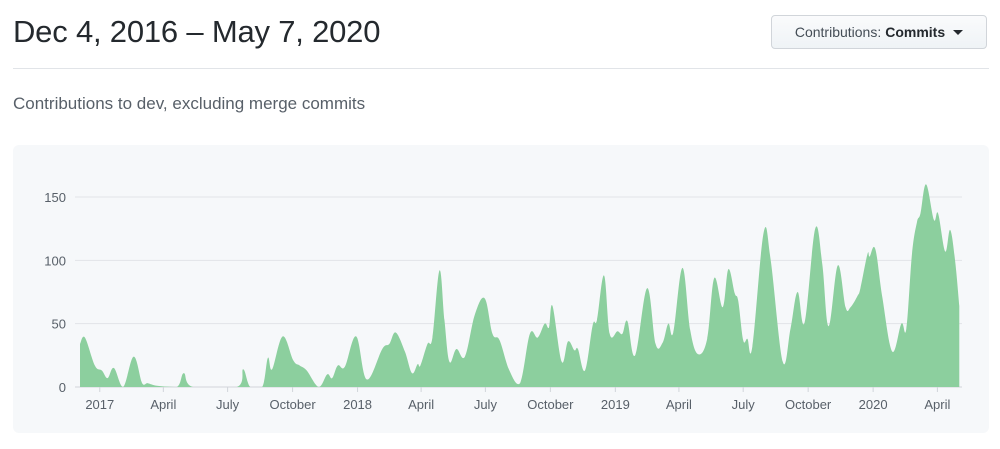  What do you see at coordinates (915, 32) in the screenshot?
I see `filter-value: Commits` at bounding box center [915, 32].